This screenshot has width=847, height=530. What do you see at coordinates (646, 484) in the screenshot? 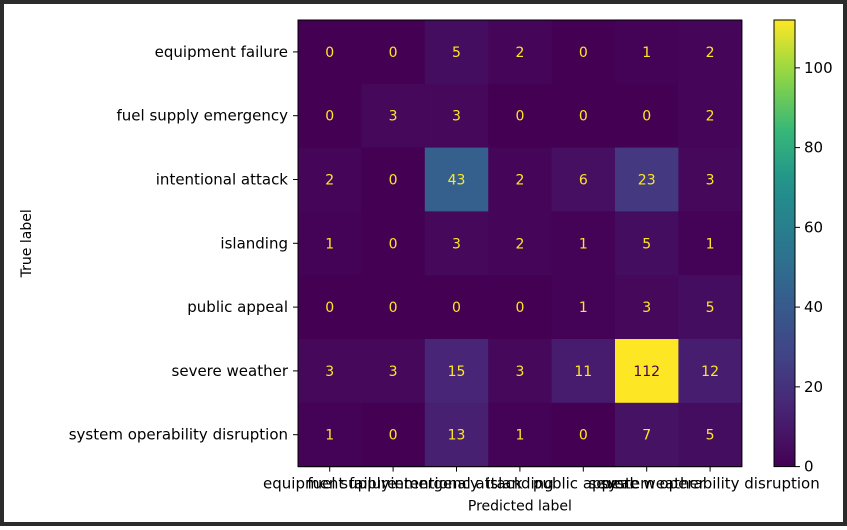
I see `x-tick-label: severe weather` at bounding box center [646, 484].